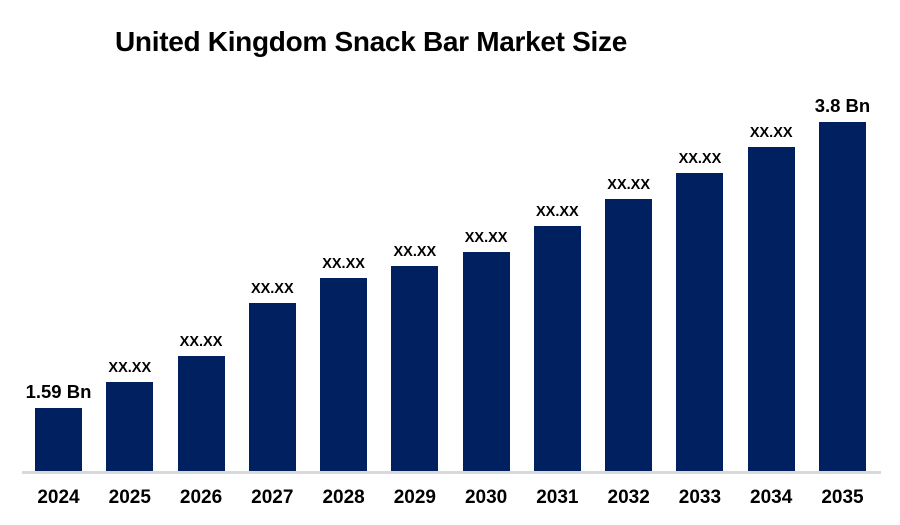  Describe the element at coordinates (842, 297) in the screenshot. I see `bar-2035` at that location.